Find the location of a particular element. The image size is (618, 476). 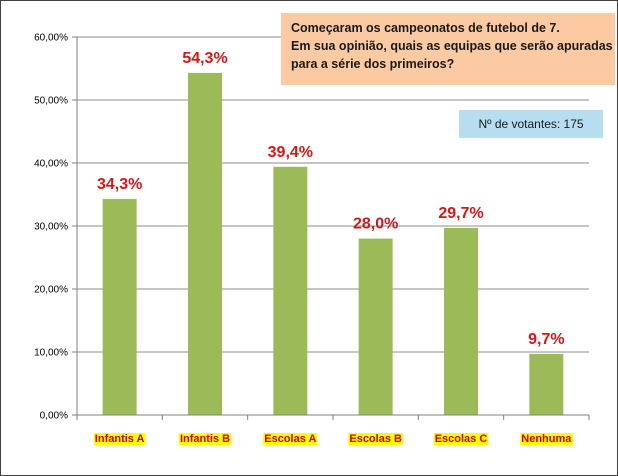

data-label: 28,0% is located at coordinates (375, 224).